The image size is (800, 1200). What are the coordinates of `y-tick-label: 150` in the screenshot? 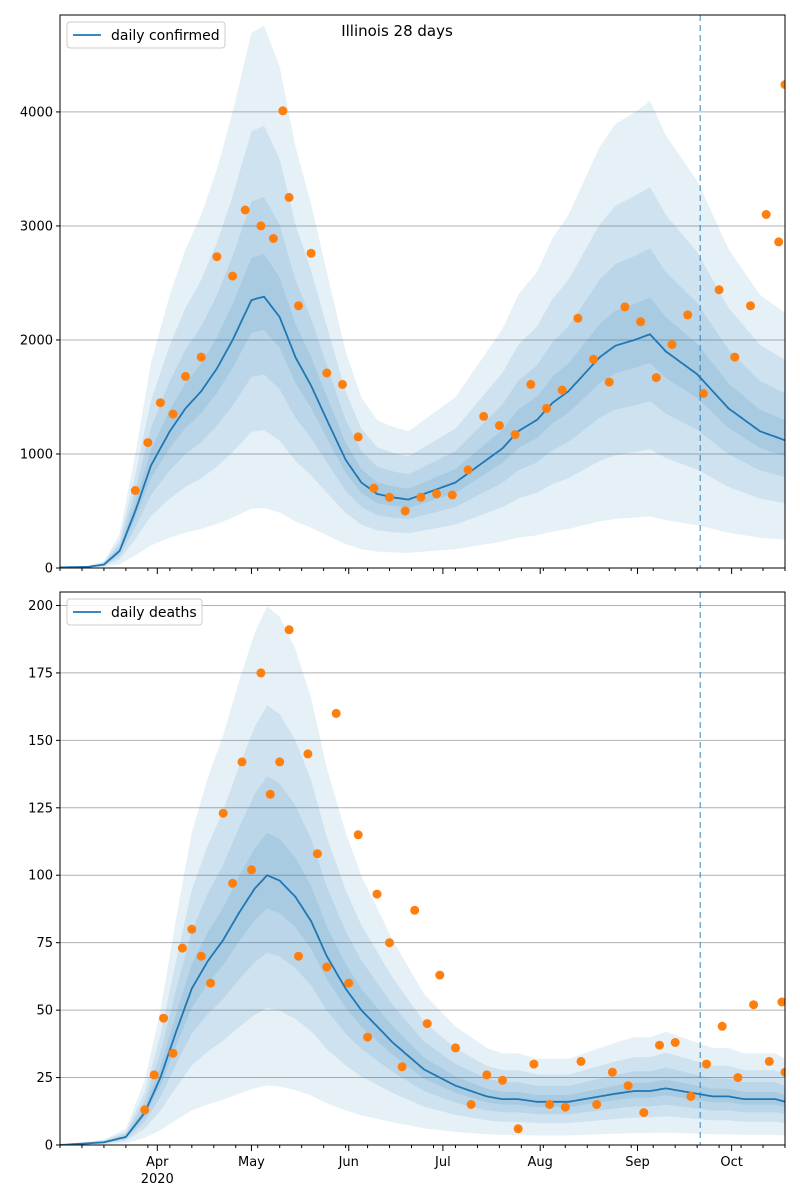 It's located at (40, 741).